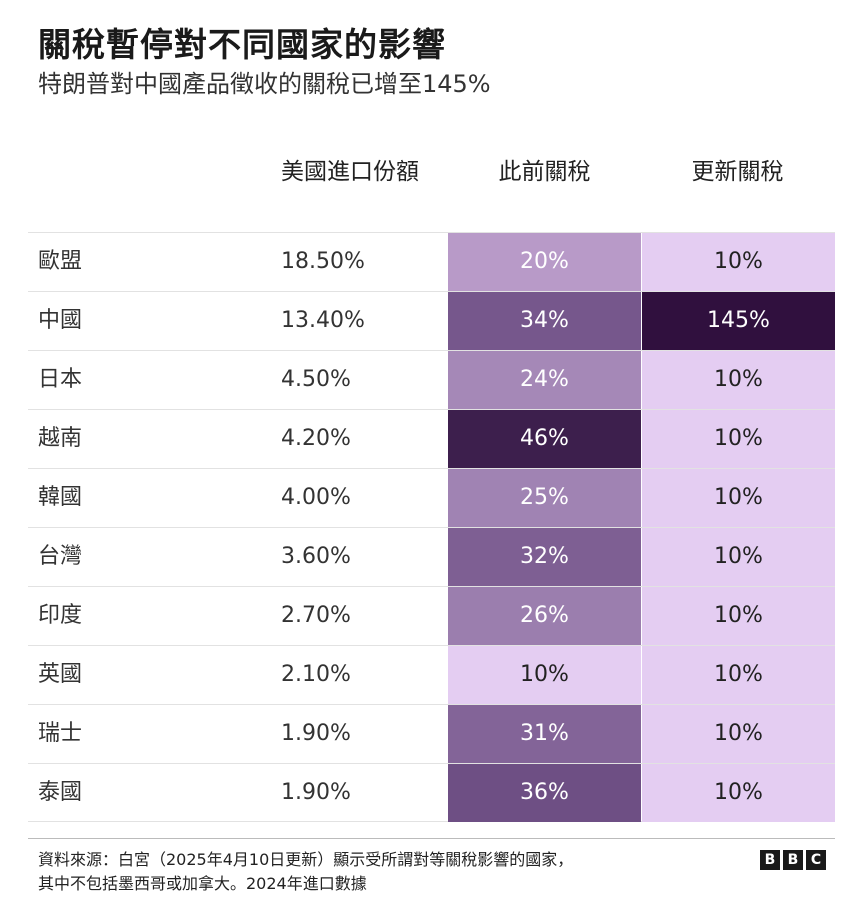 The image size is (865, 904). Describe the element at coordinates (544, 439) in the screenshot. I see `previous-tariff-cell: 46%` at that location.